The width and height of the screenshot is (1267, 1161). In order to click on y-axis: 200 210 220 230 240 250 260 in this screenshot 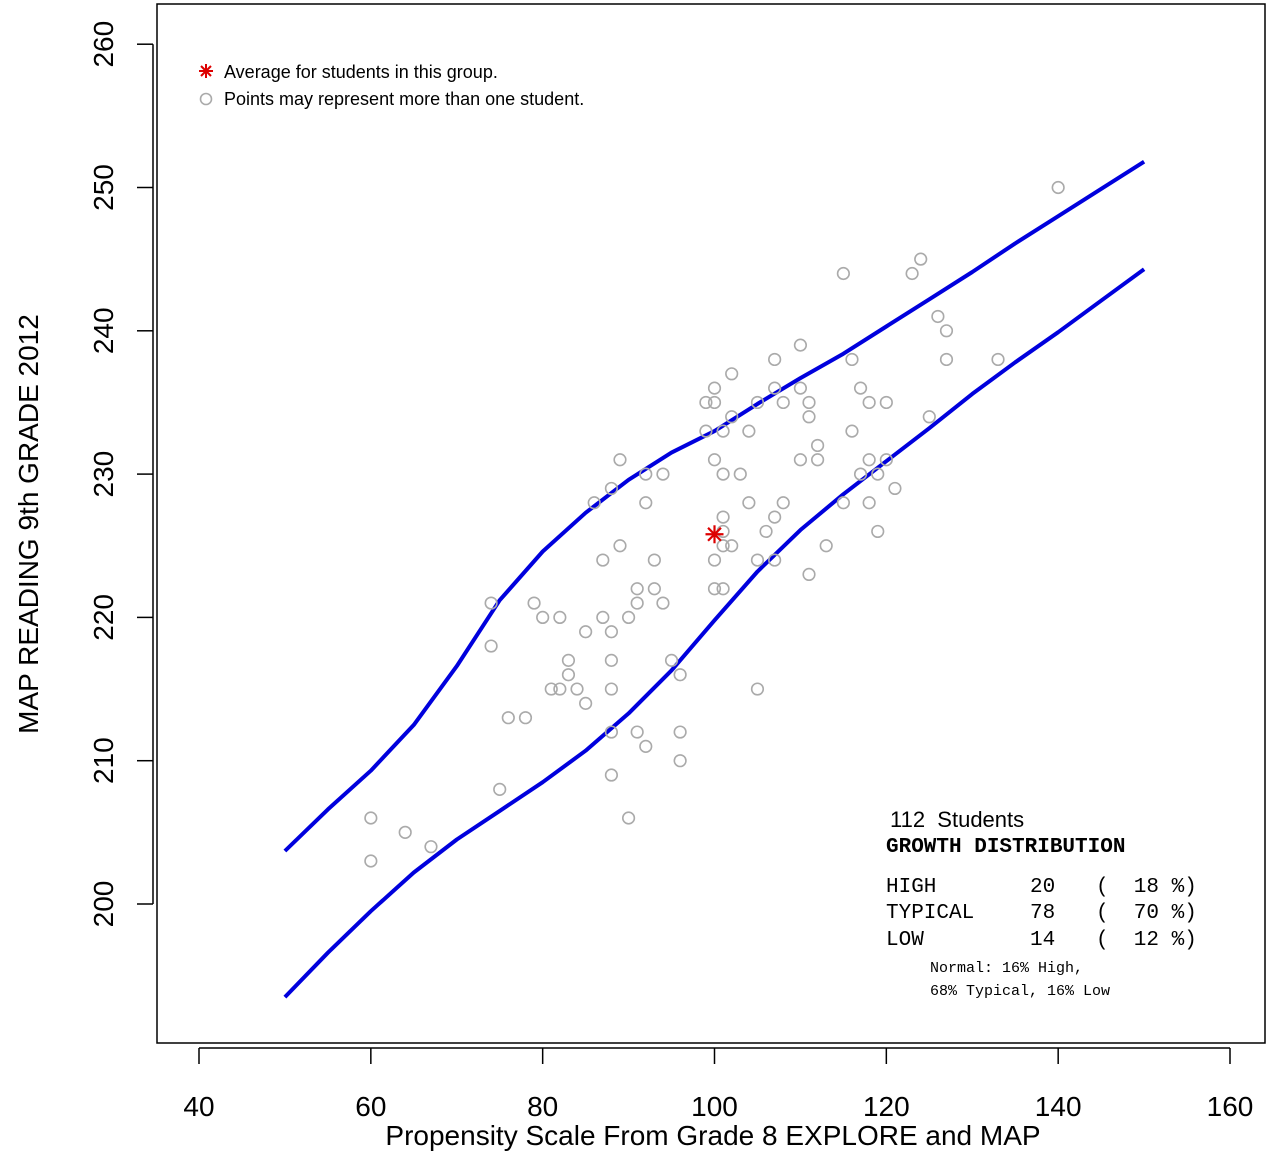, I will do `click(121, 474)`.